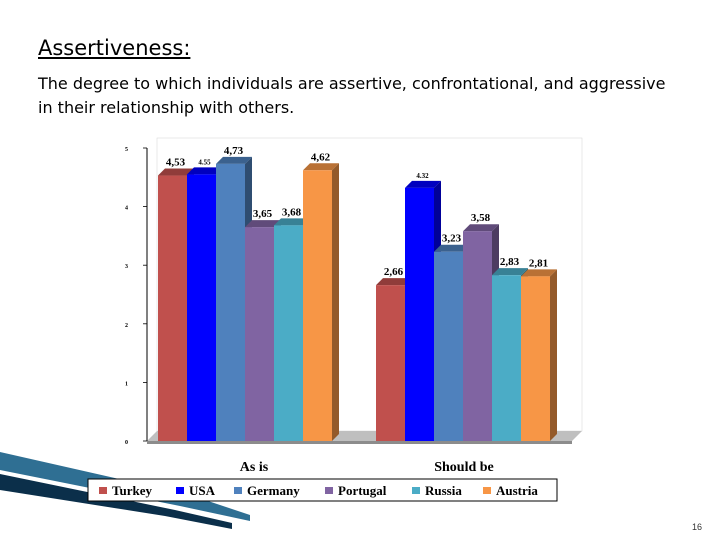  Describe the element at coordinates (464, 467) in the screenshot. I see `x-category-label: Should be` at that location.